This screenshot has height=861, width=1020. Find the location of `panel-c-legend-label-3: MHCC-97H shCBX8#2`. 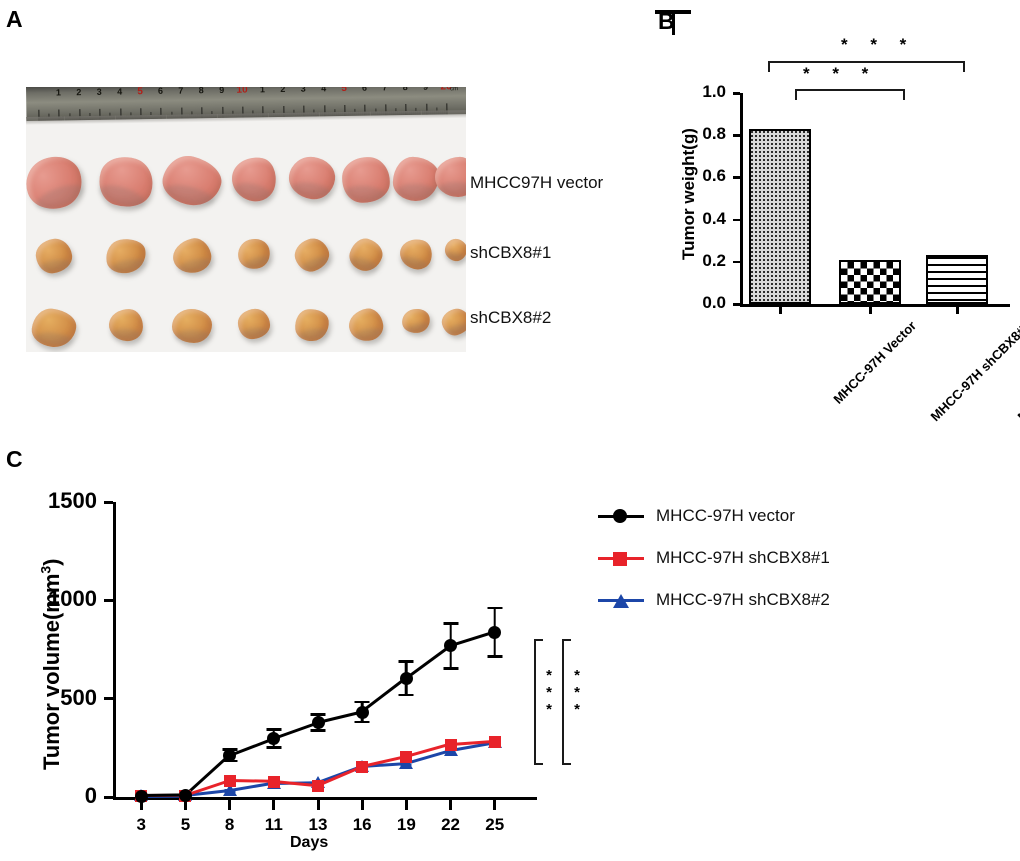

panel-c-legend-label-3: MHCC-97H shCBX8#2 is located at coordinates (743, 599).